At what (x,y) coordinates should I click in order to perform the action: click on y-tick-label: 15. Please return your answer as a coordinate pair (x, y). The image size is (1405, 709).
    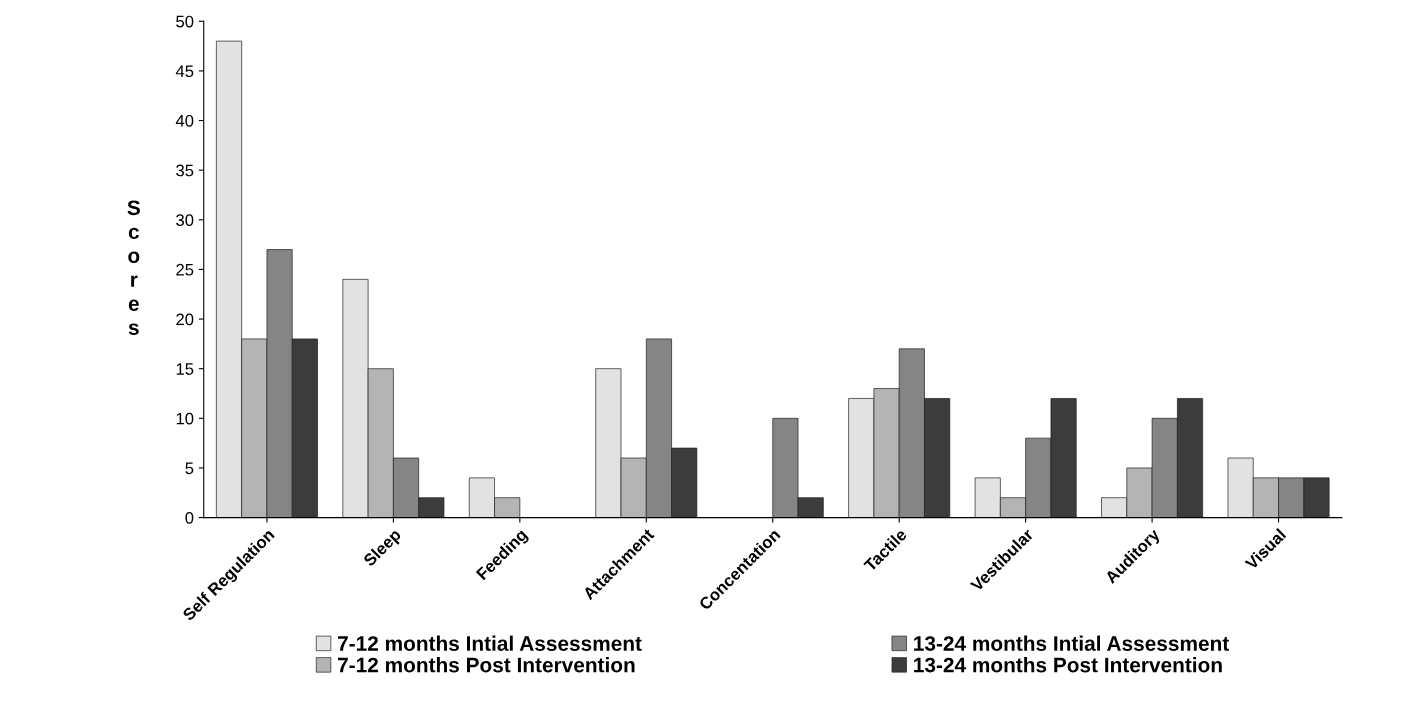
    Looking at the image, I should click on (185, 369).